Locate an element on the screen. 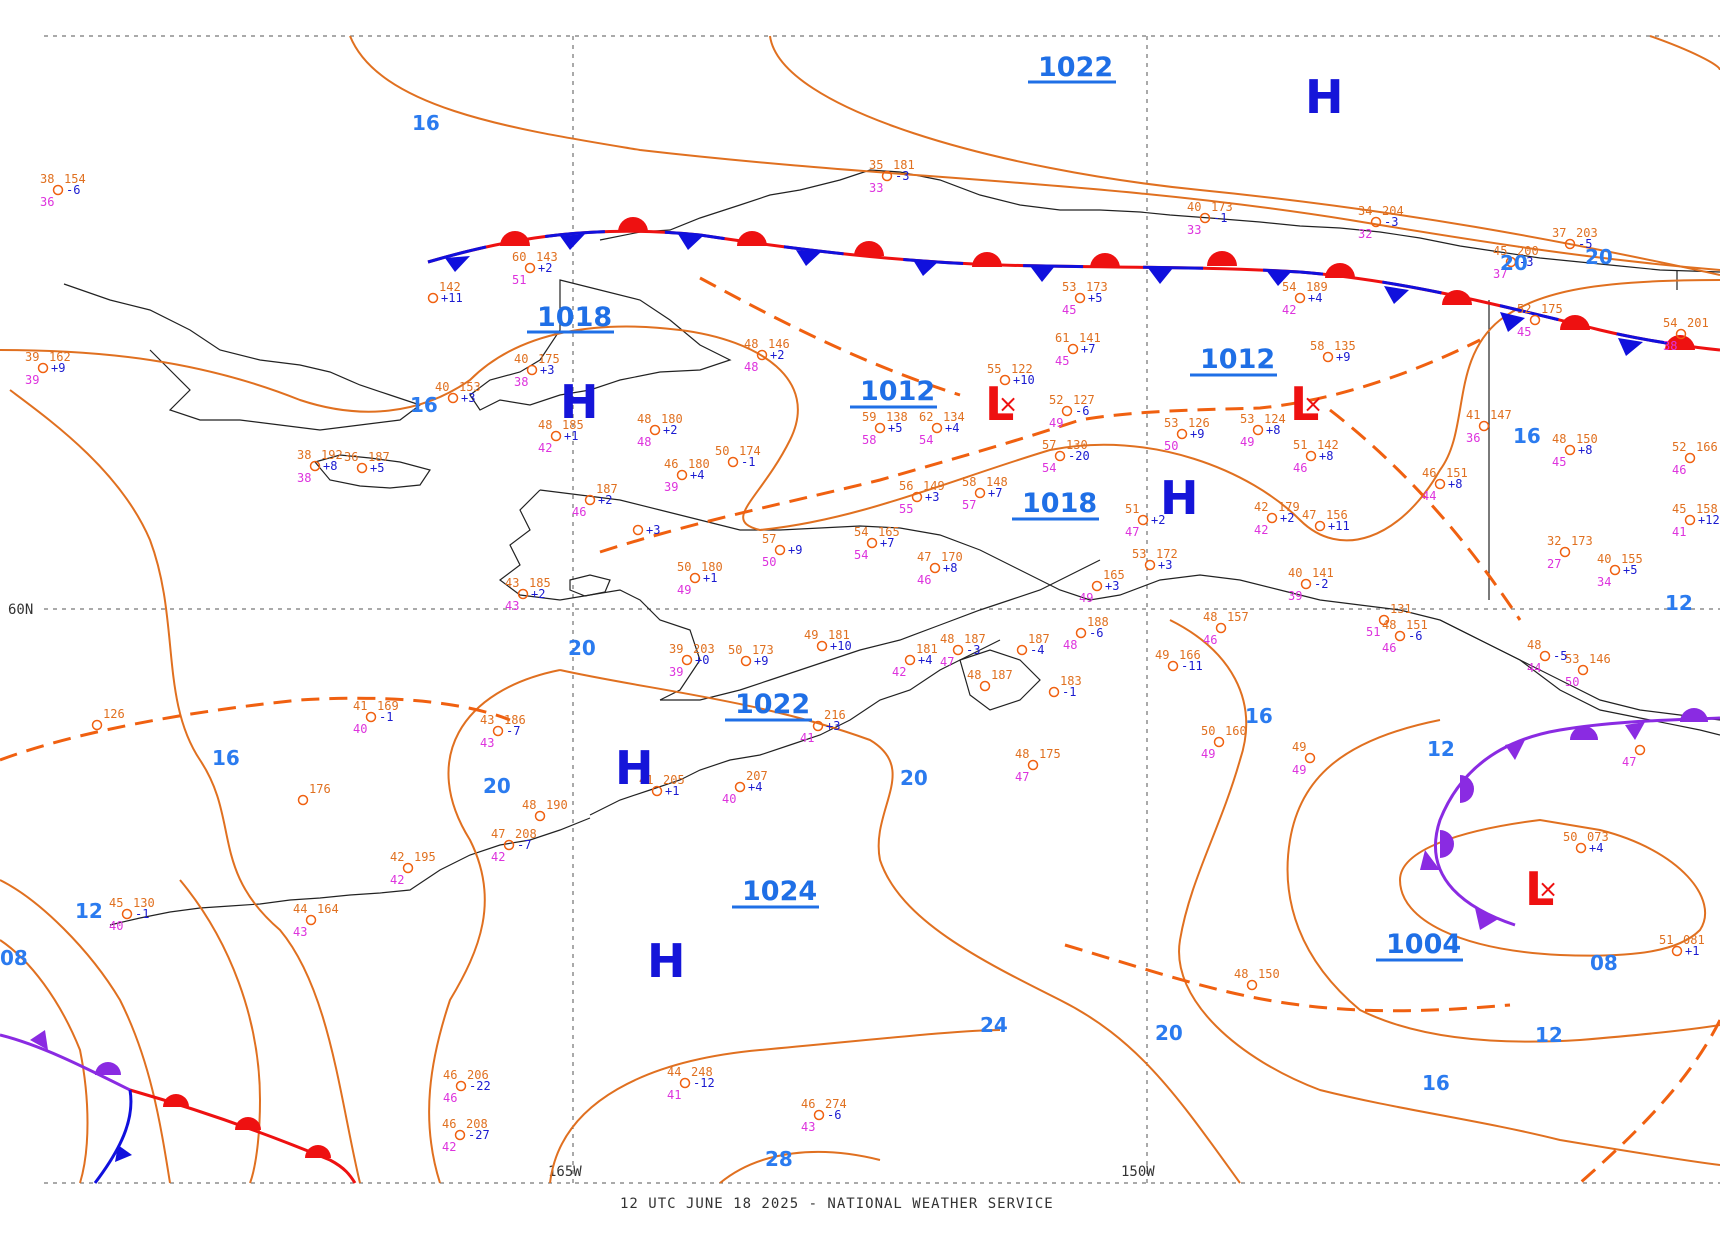  coastline-nunivak-island is located at coordinates (590, 585).